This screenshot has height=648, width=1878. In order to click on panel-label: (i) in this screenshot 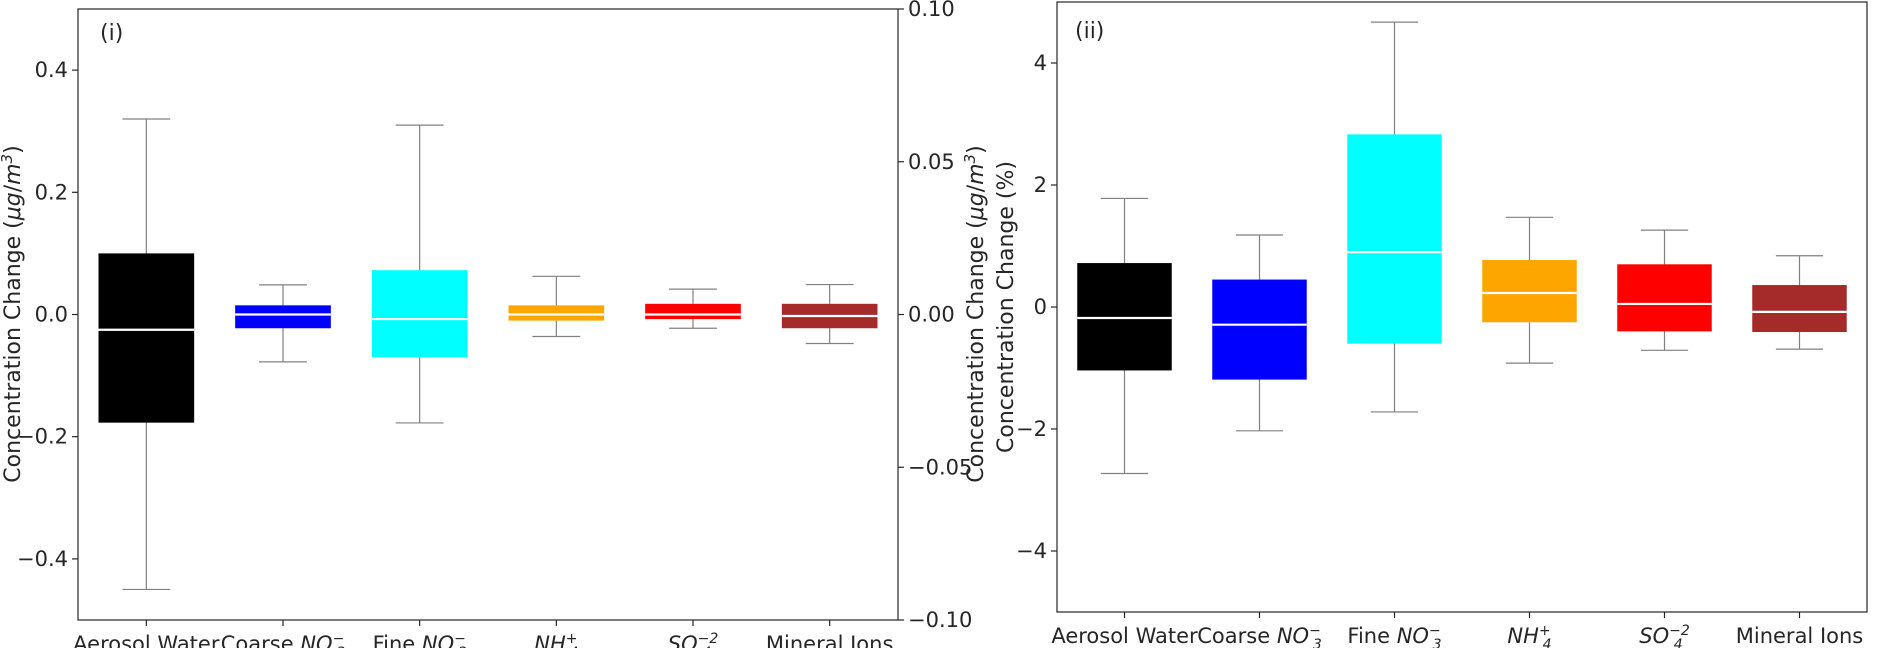, I will do `click(111, 33)`.